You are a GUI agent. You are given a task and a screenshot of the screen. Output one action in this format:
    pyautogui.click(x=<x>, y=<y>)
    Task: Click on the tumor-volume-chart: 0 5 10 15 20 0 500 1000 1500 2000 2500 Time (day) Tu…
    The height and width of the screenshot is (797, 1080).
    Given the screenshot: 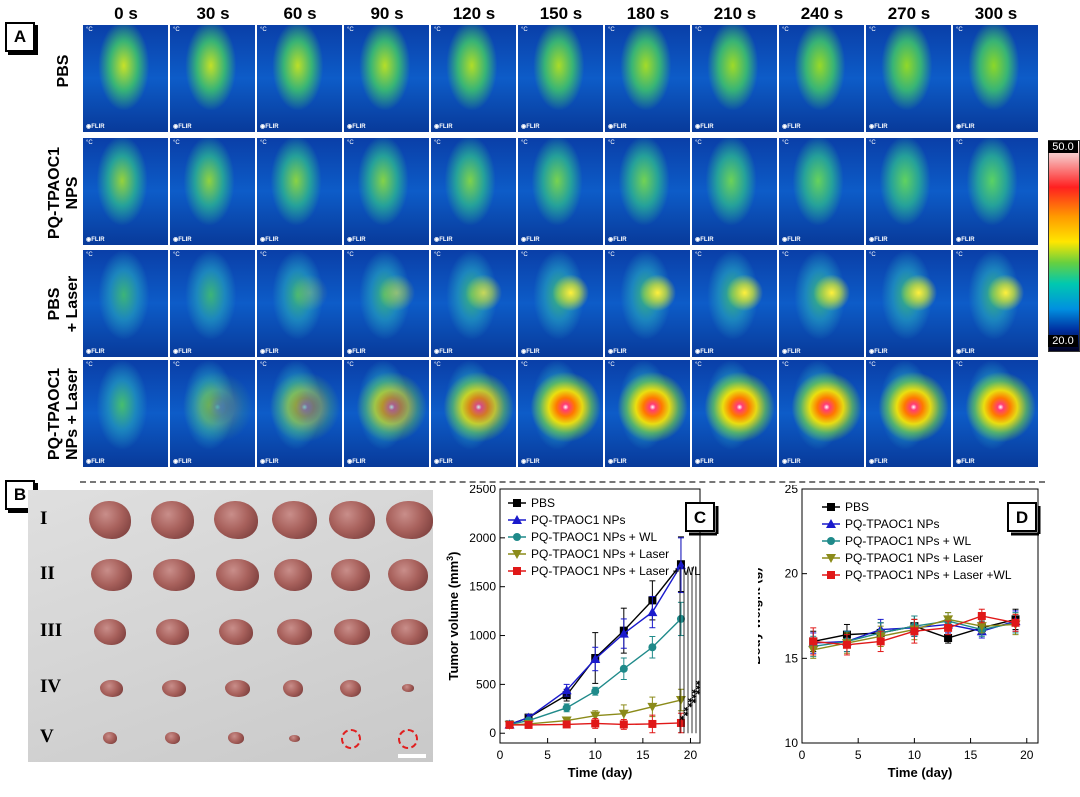 What is the action you would take?
    pyautogui.click(x=582, y=632)
    